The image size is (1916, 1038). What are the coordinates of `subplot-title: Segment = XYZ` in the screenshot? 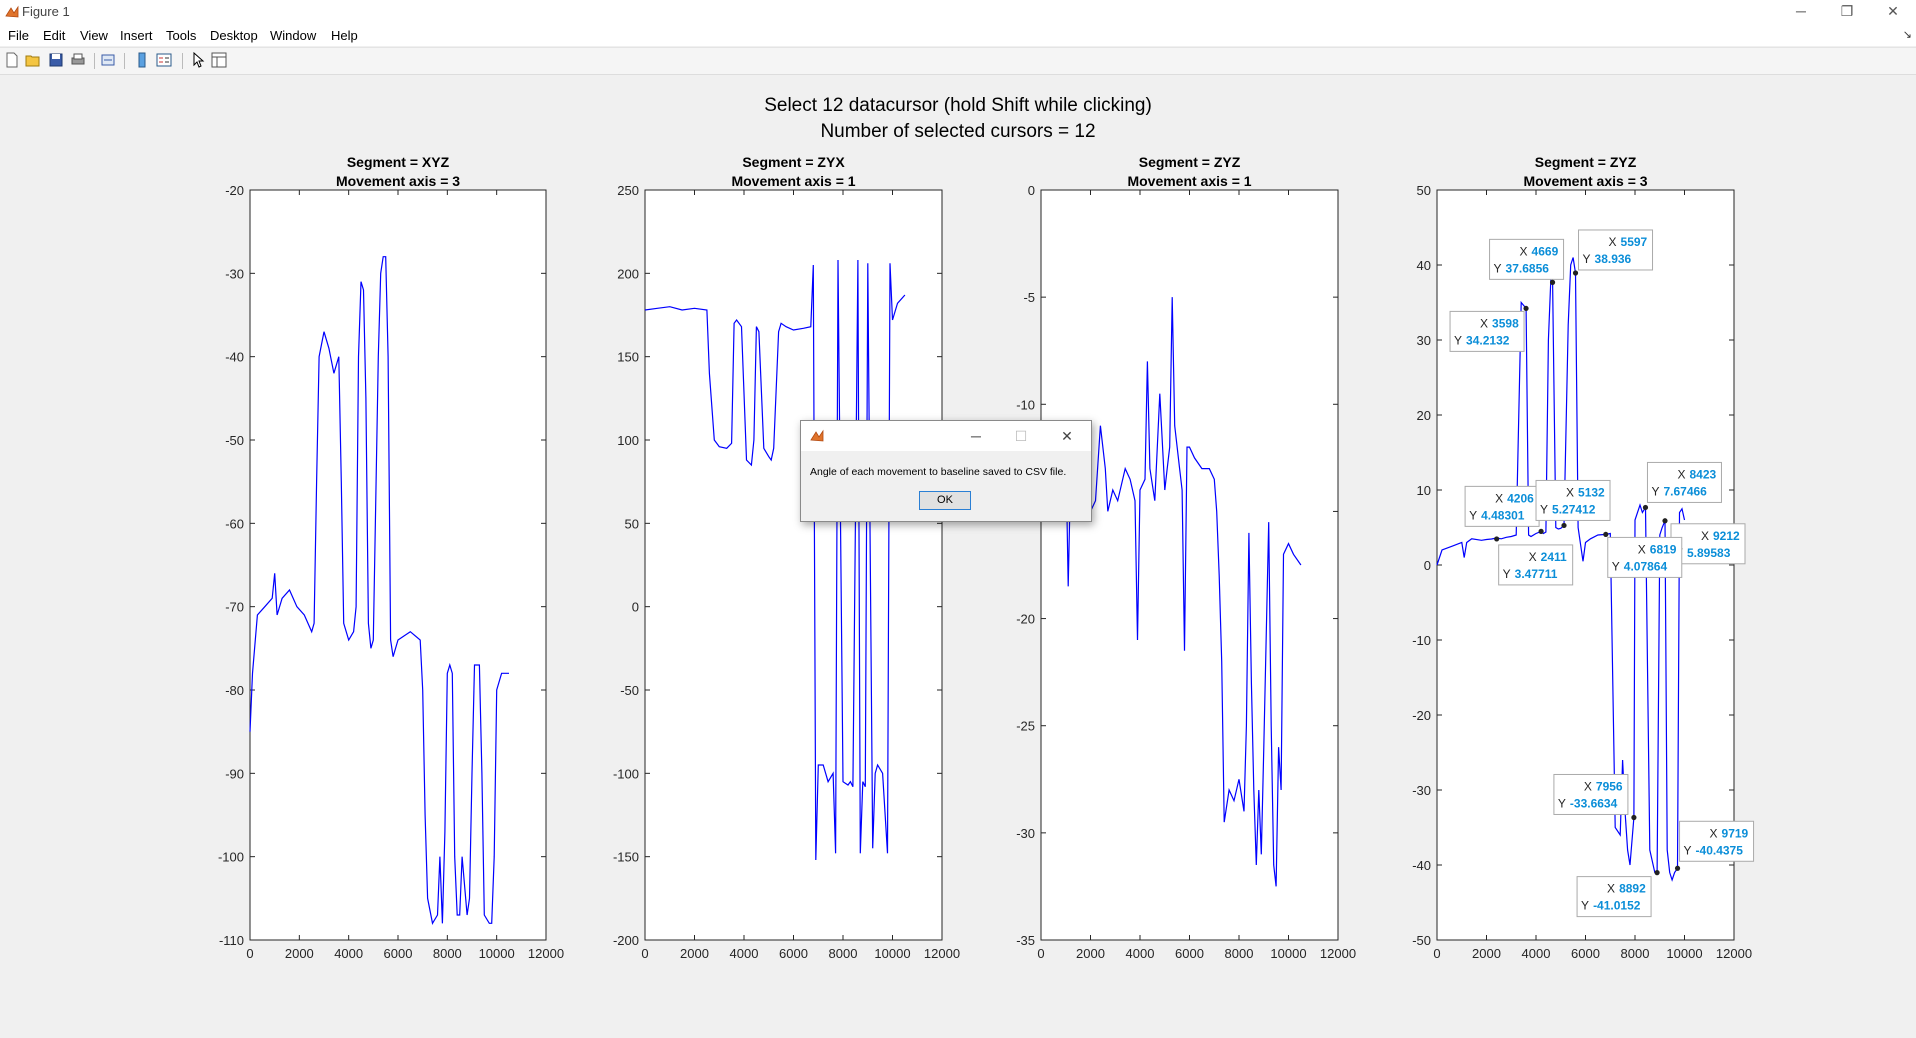 It's located at (398, 162).